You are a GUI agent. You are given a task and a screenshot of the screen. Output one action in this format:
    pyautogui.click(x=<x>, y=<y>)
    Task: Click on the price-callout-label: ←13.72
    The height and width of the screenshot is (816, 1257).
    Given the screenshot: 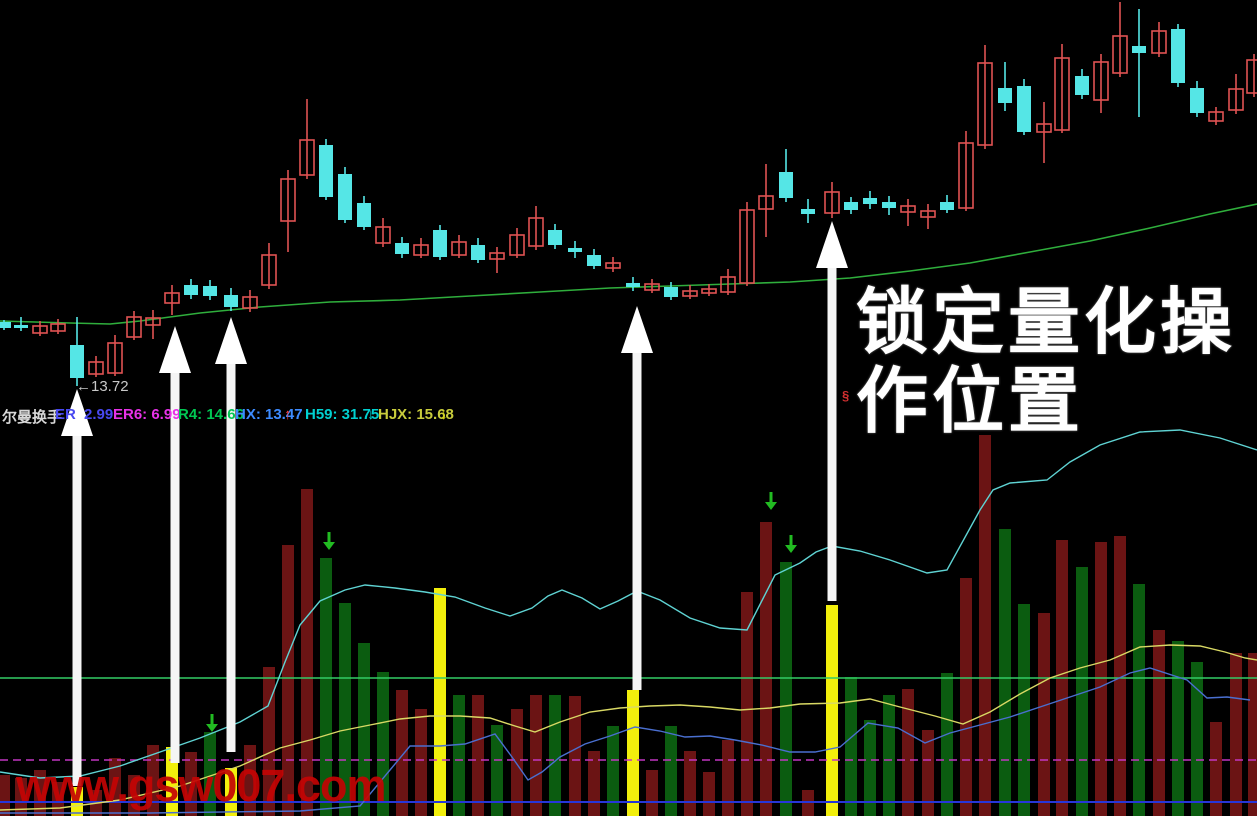 What is the action you would take?
    pyautogui.click(x=102, y=386)
    